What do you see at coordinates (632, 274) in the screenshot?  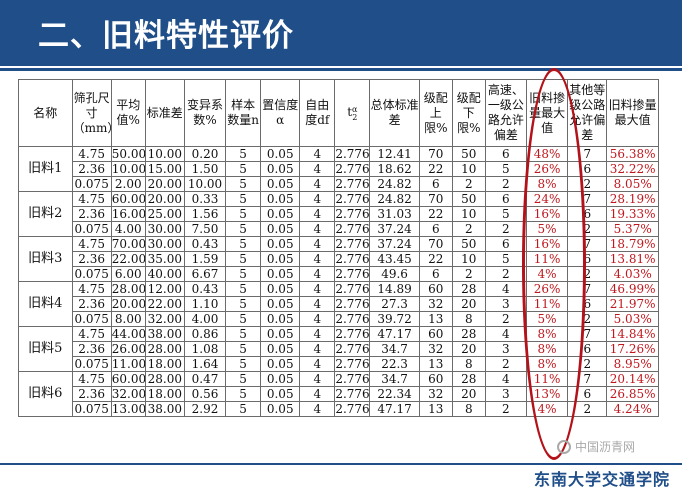 I see `table-cell: 4.03%` at bounding box center [632, 274].